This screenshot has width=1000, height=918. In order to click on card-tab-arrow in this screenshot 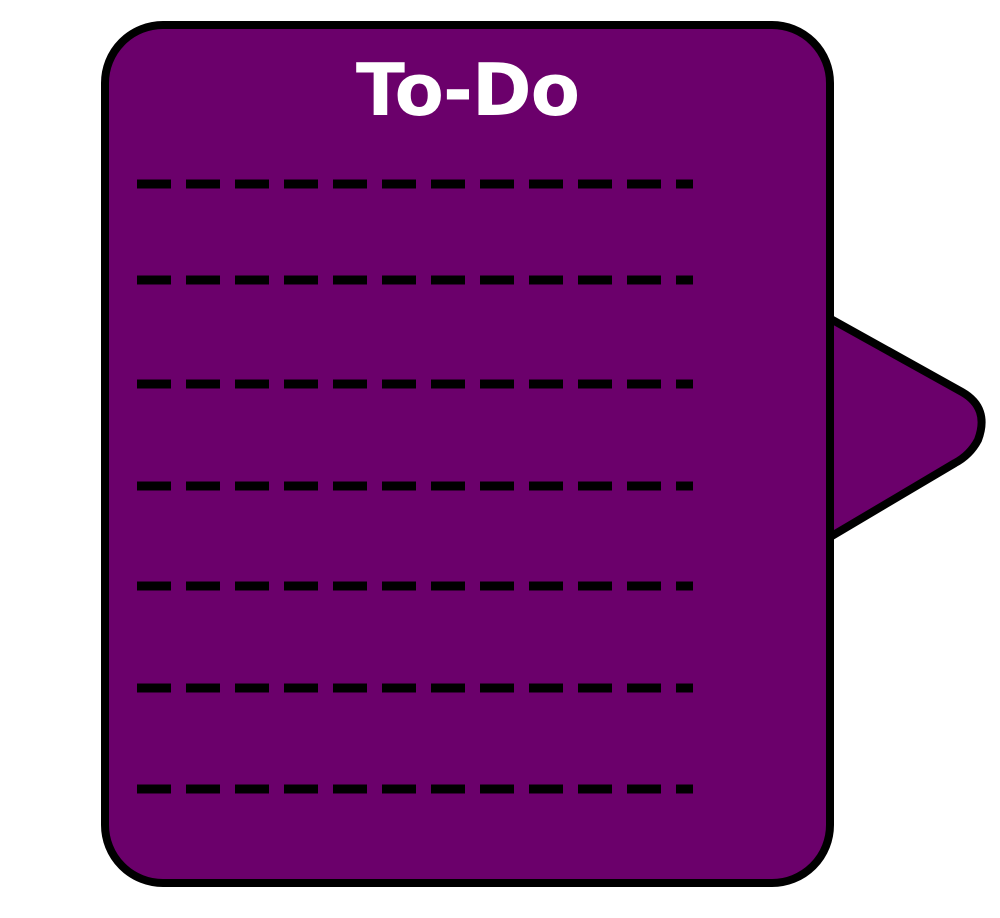, I will do `click(901, 428)`.